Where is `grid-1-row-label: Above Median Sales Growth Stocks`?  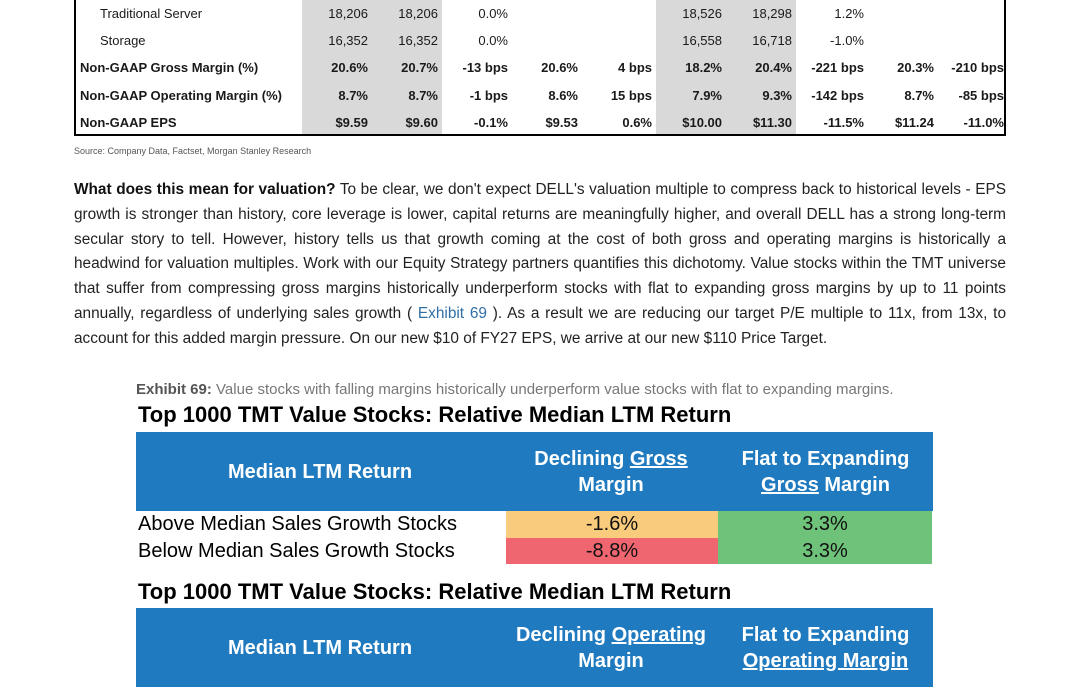 grid-1-row-label: Above Median Sales Growth Stocks is located at coordinates (298, 524).